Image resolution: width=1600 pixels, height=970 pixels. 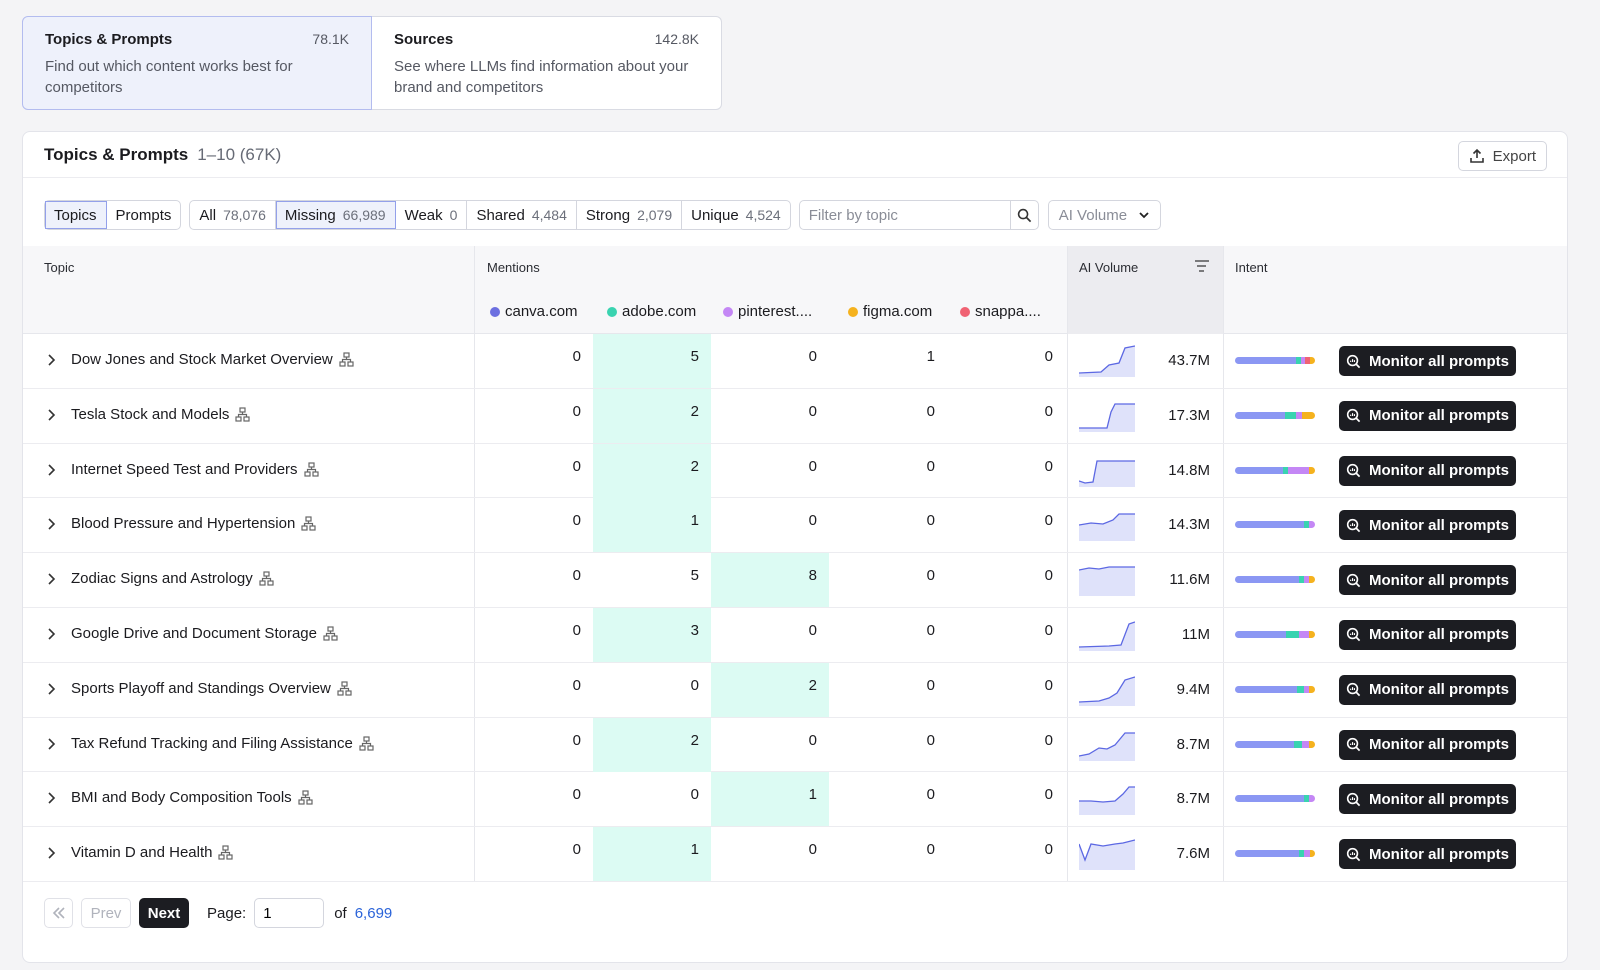 What do you see at coordinates (144, 215) in the screenshot?
I see `tab-prompts: Prompts` at bounding box center [144, 215].